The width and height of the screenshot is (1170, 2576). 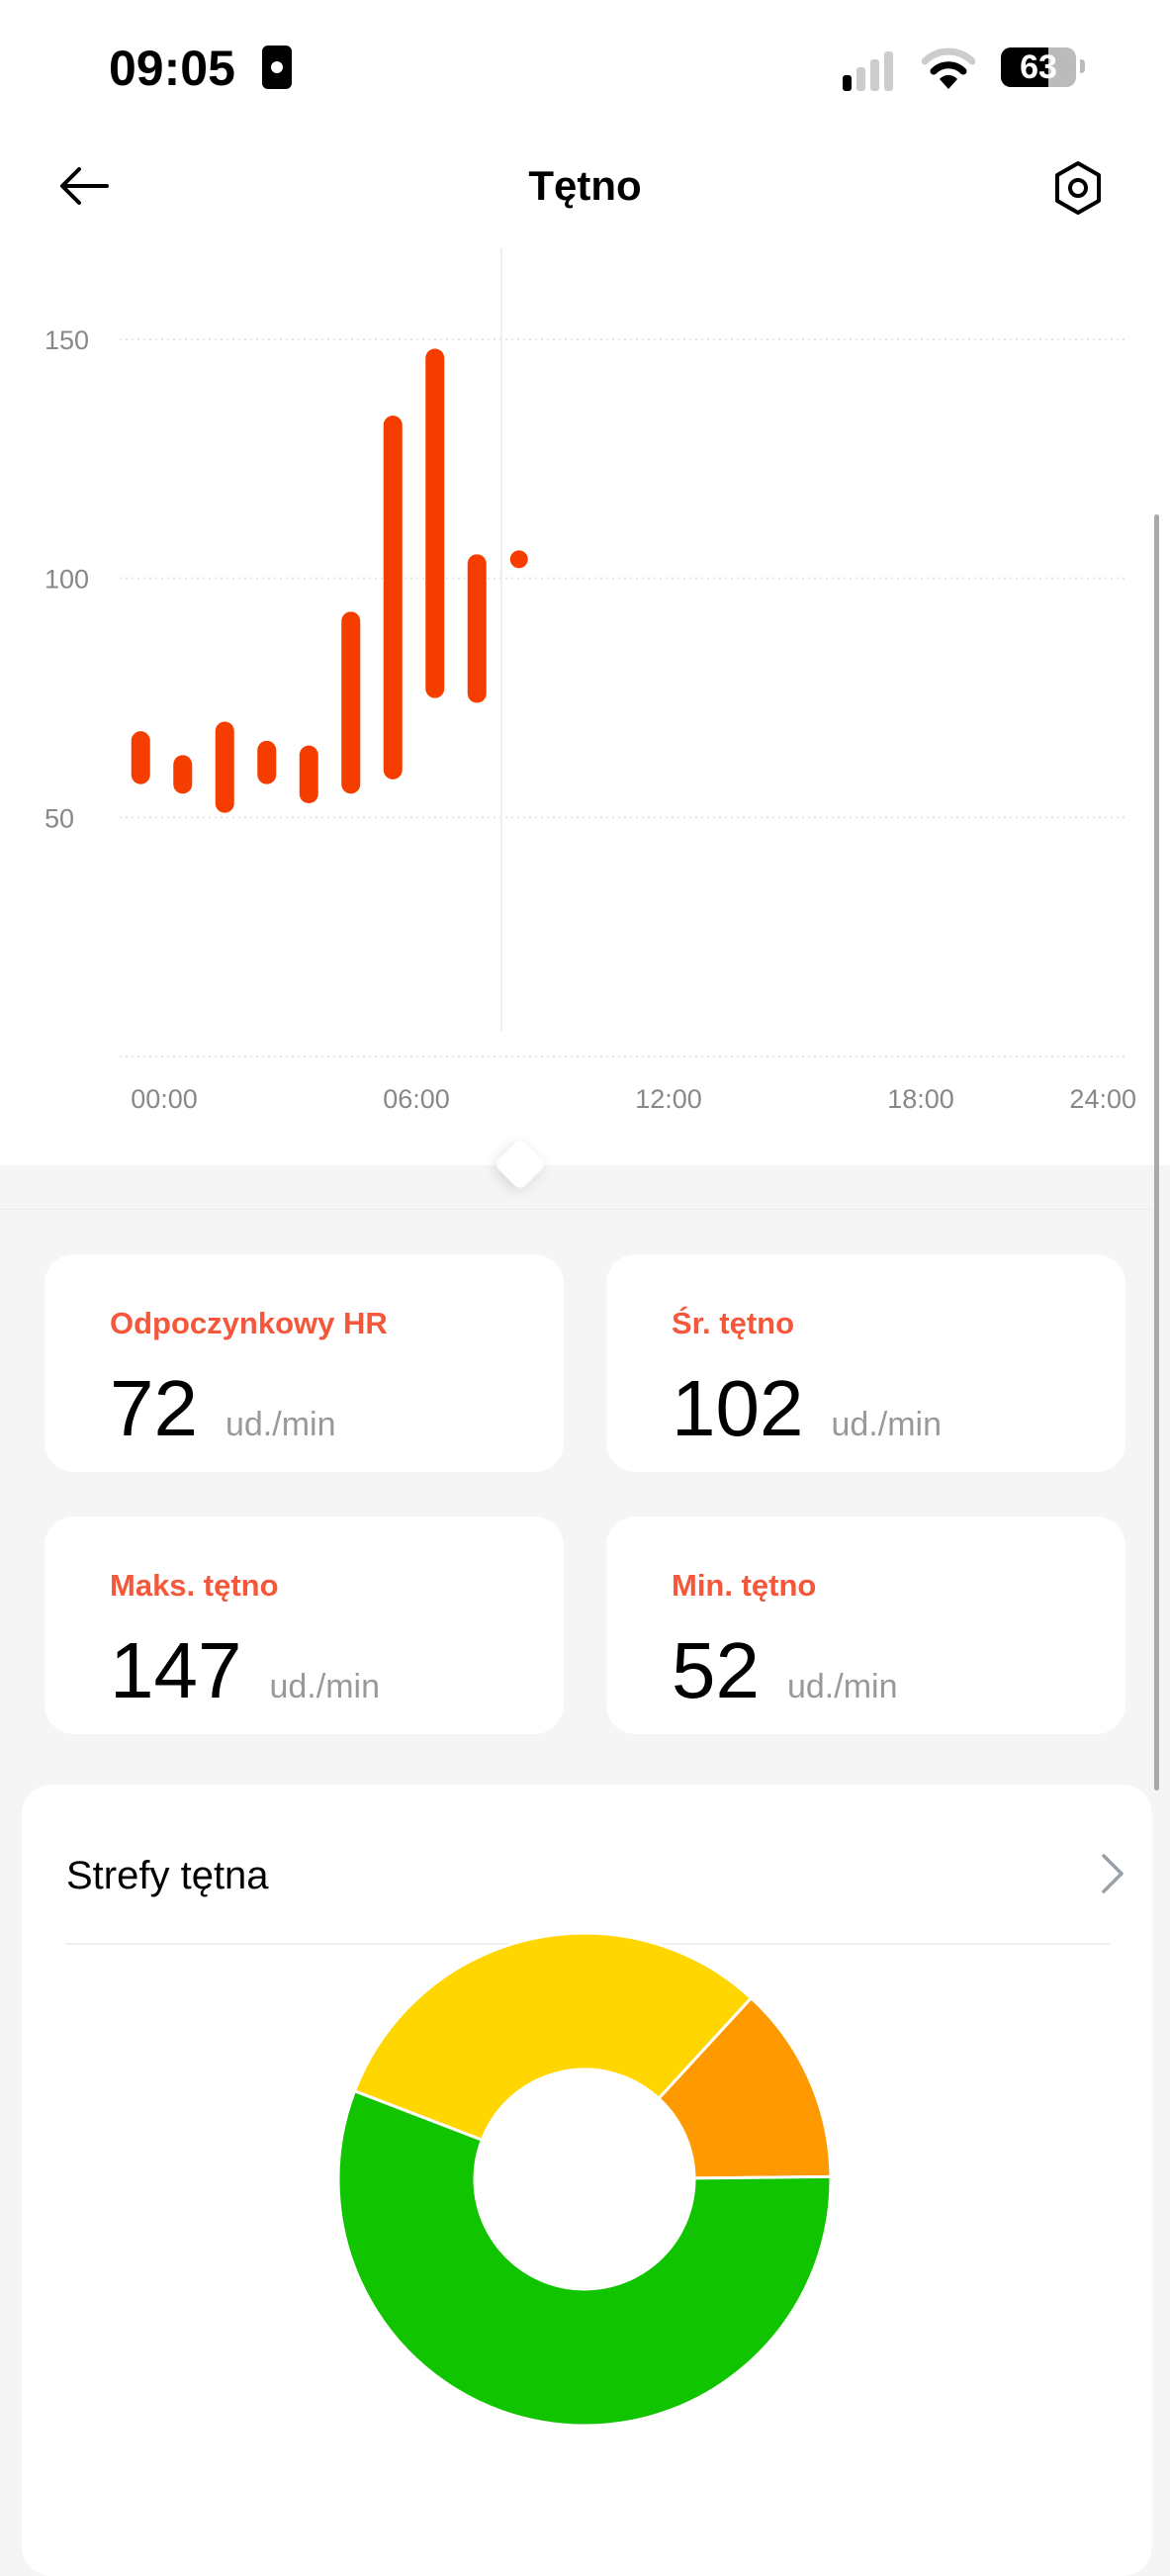 What do you see at coordinates (1156, 1152) in the screenshot?
I see `scrollbar` at bounding box center [1156, 1152].